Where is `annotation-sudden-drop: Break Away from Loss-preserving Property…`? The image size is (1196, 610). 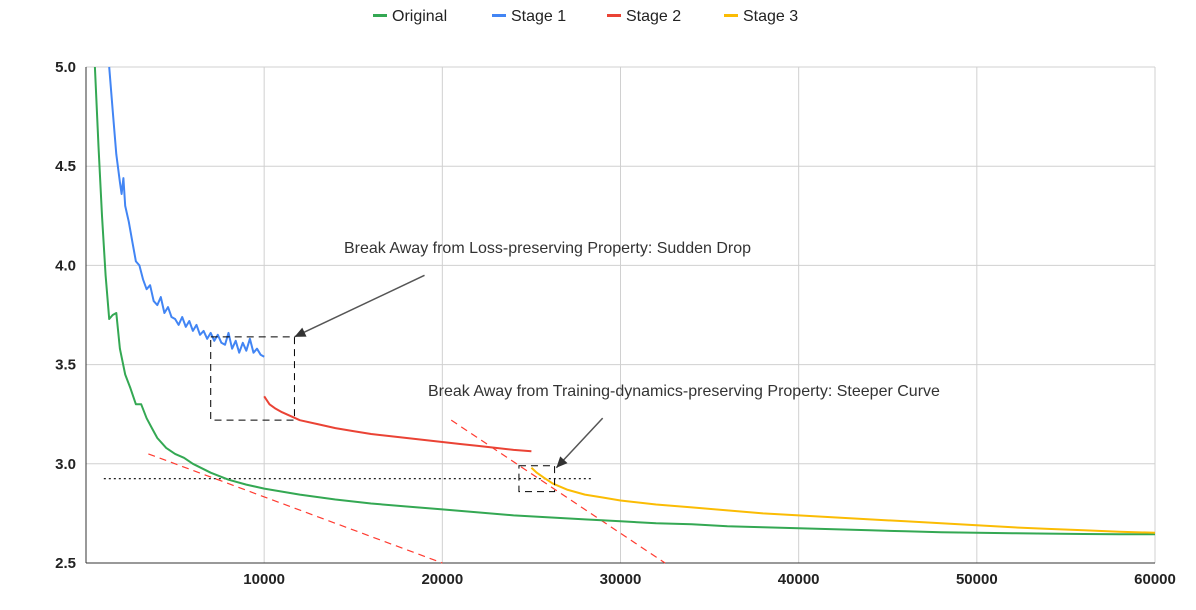 annotation-sudden-drop: Break Away from Loss-preserving Property… is located at coordinates (547, 248).